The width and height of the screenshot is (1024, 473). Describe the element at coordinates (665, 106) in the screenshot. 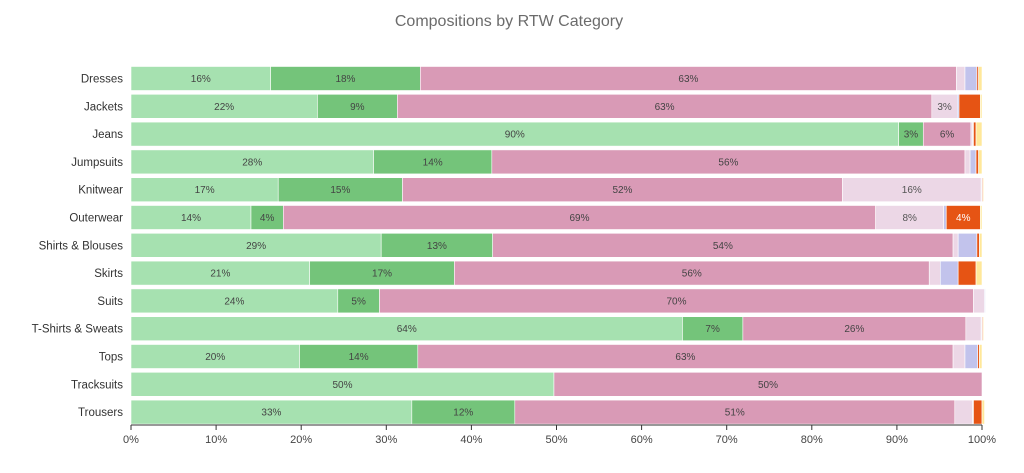

I see `bar-segment-jackets-s3` at that location.